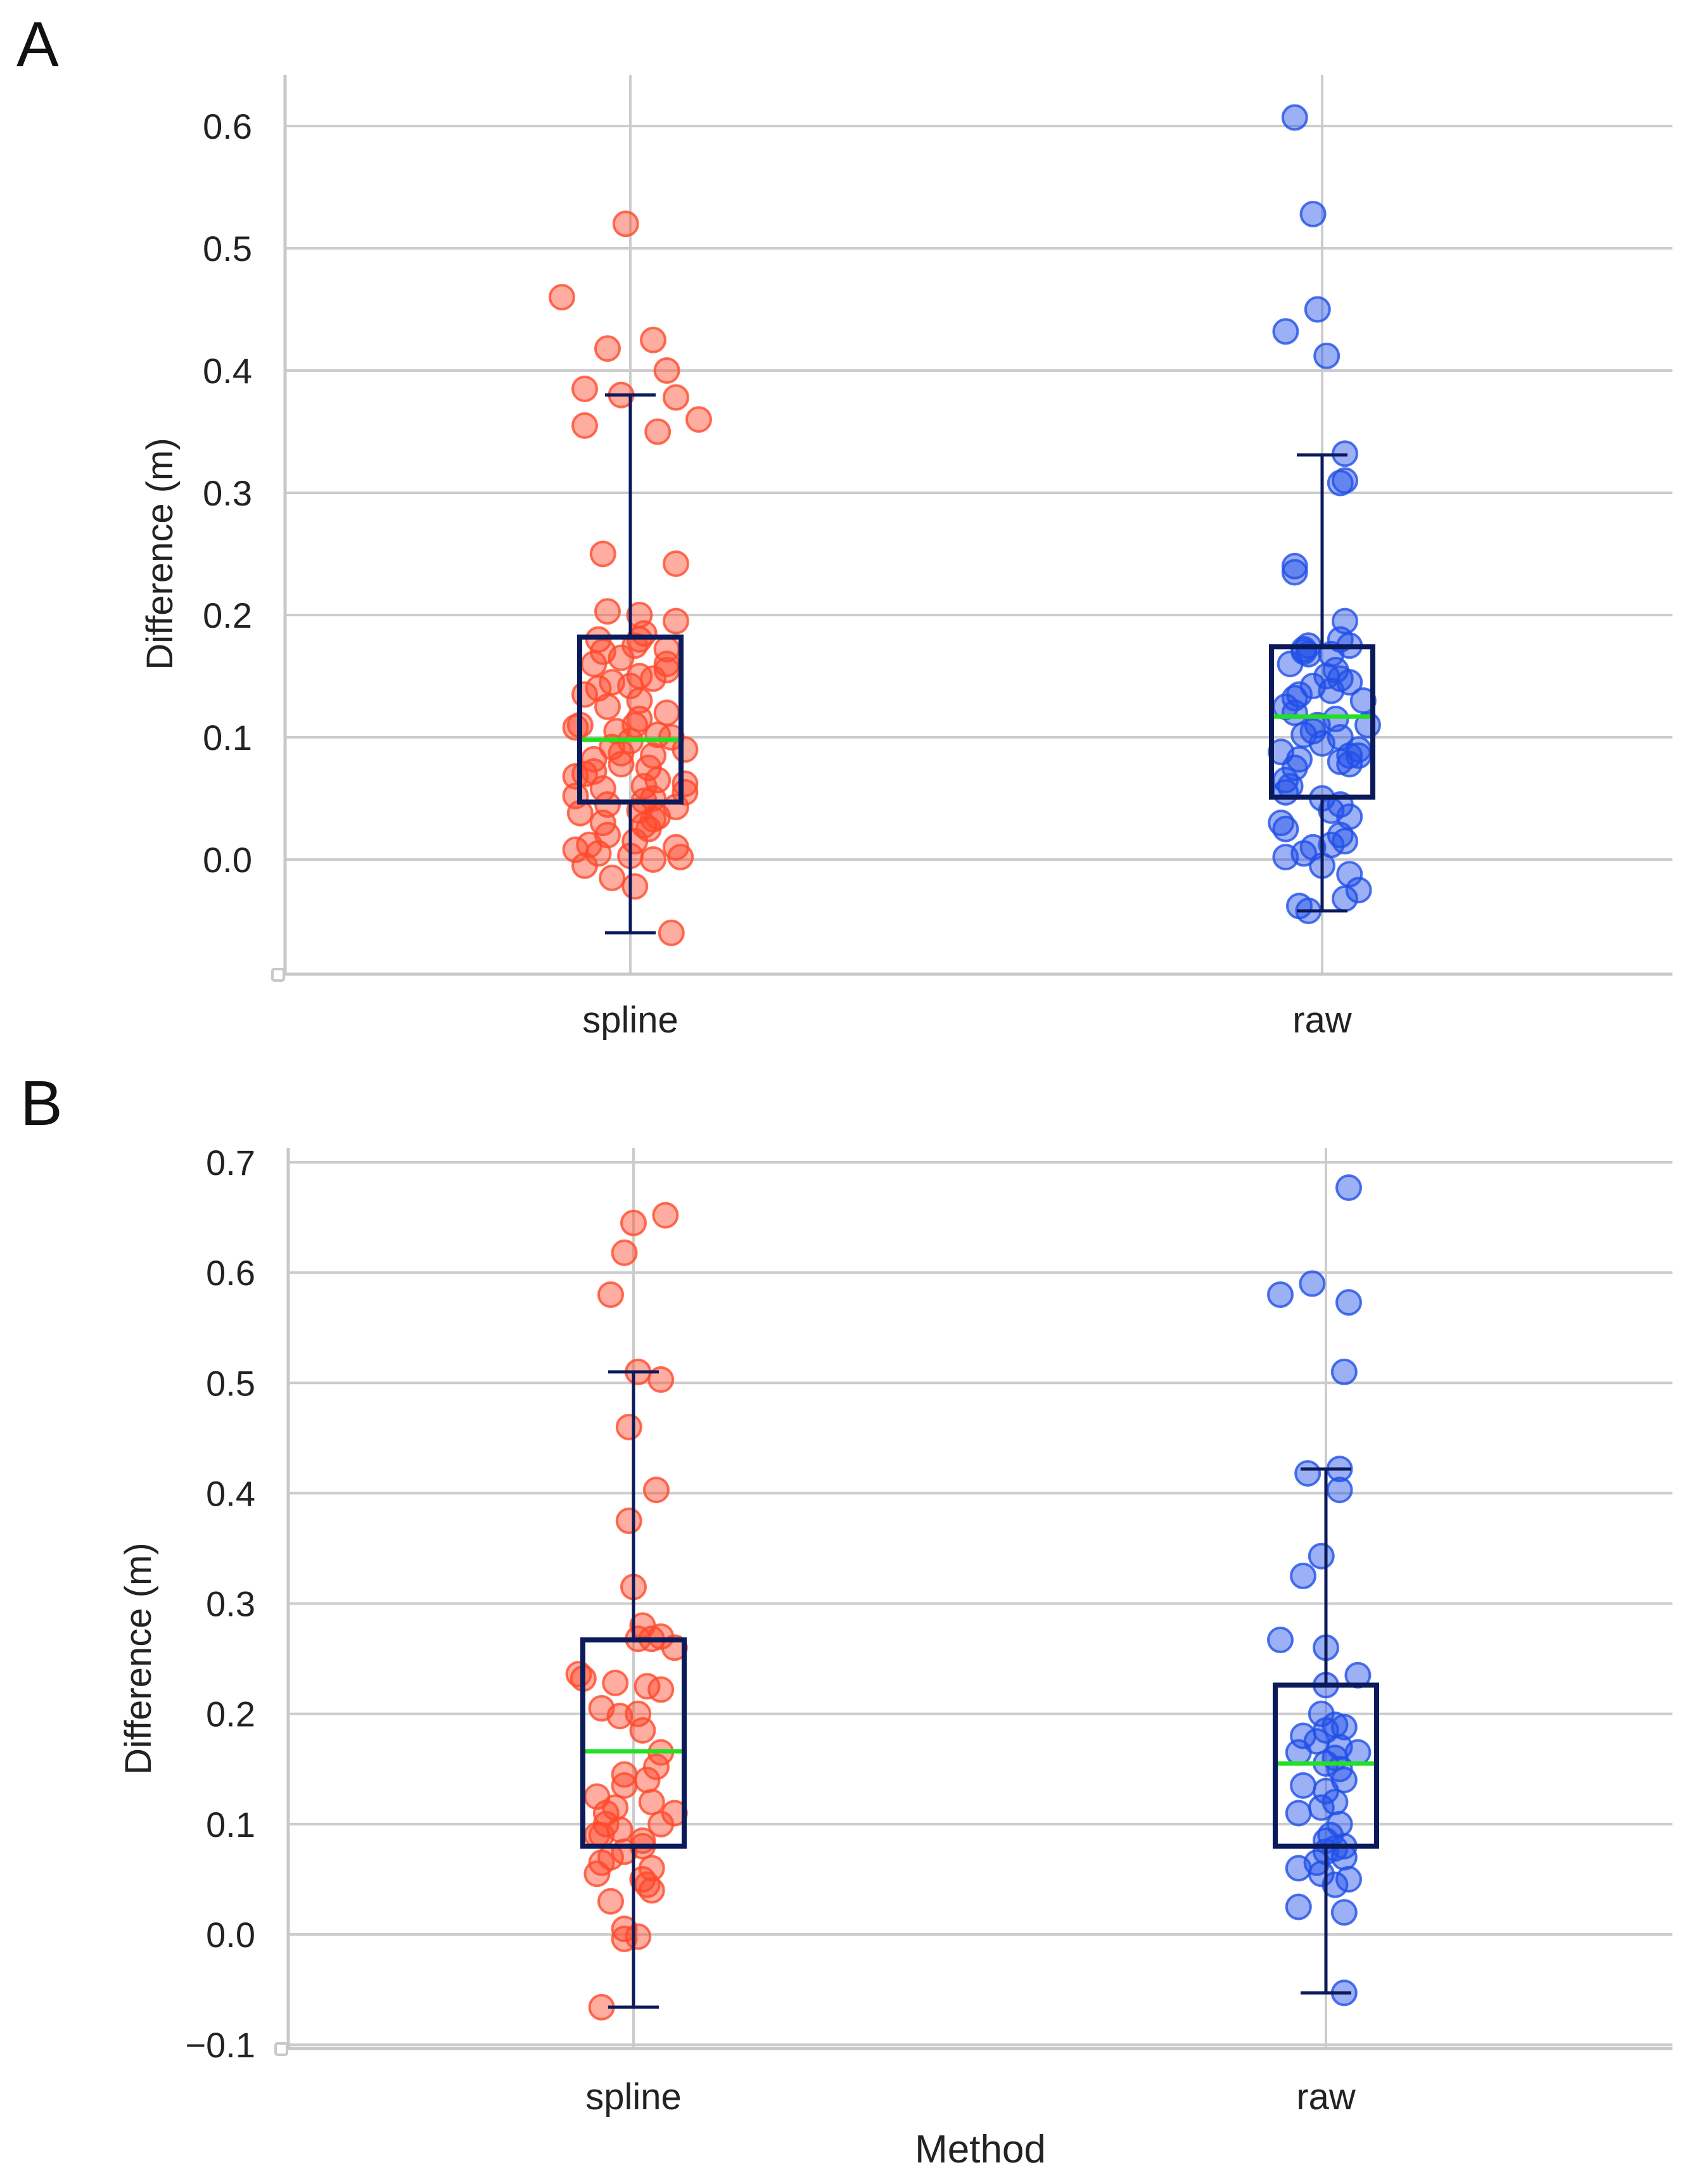  I want to click on y-tick-label: 0.2, so click(227, 615).